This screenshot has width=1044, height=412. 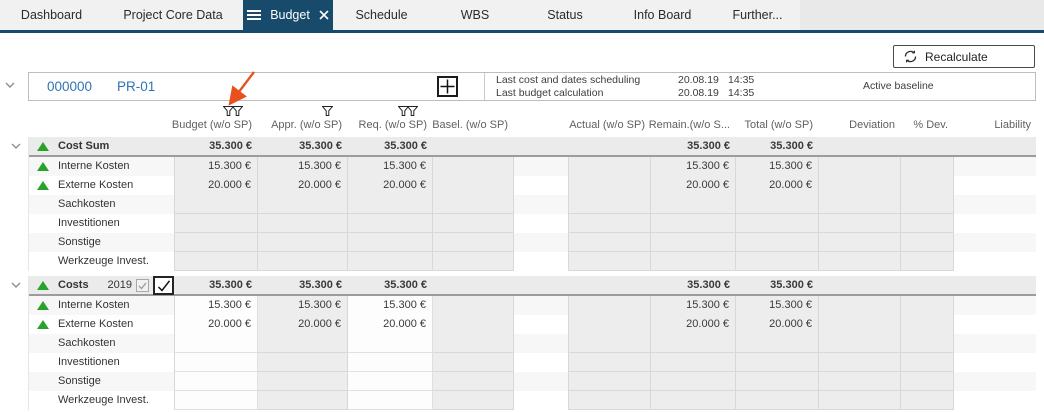 What do you see at coordinates (43, 166) in the screenshot?
I see `triangle-up-icon` at bounding box center [43, 166].